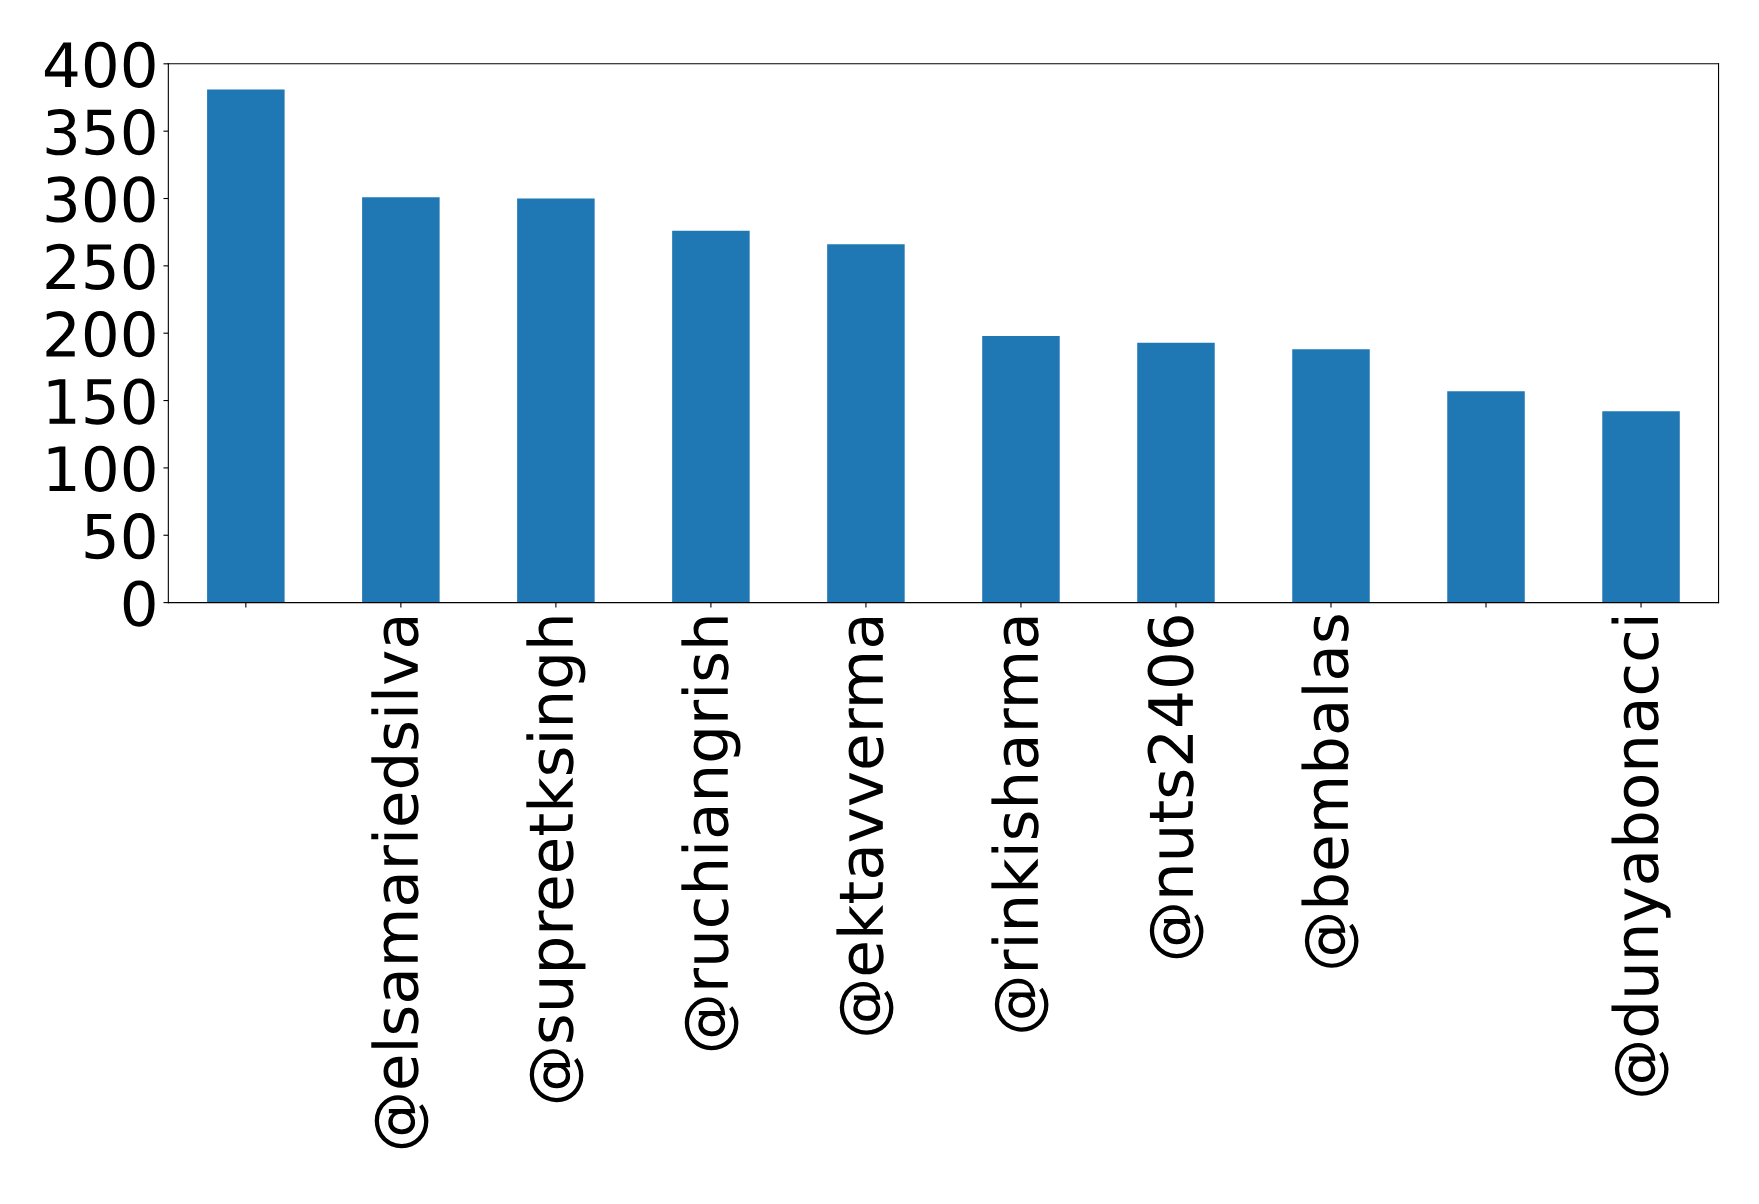 The image size is (1759, 1204). What do you see at coordinates (1175, 787) in the screenshot?
I see `x-tick-label: @nuts2406` at bounding box center [1175, 787].